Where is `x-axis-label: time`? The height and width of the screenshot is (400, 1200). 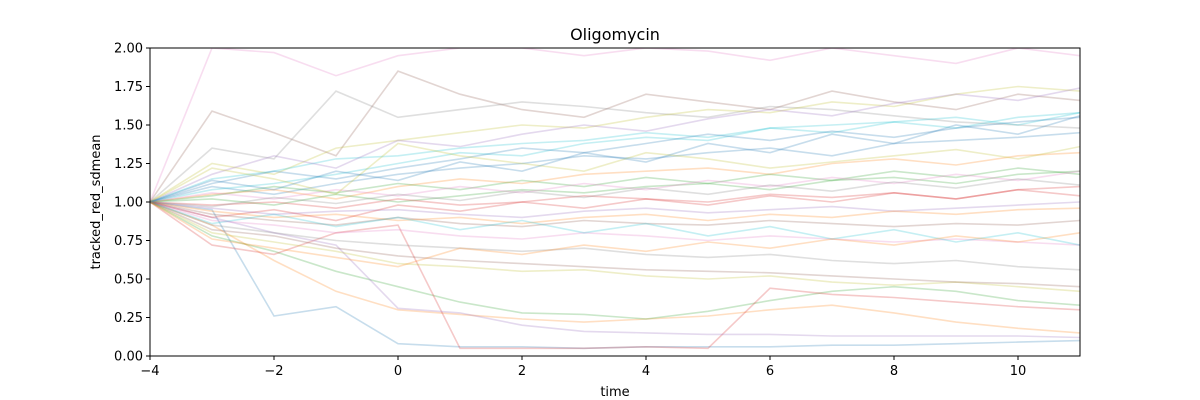 x-axis-label: time is located at coordinates (614, 392).